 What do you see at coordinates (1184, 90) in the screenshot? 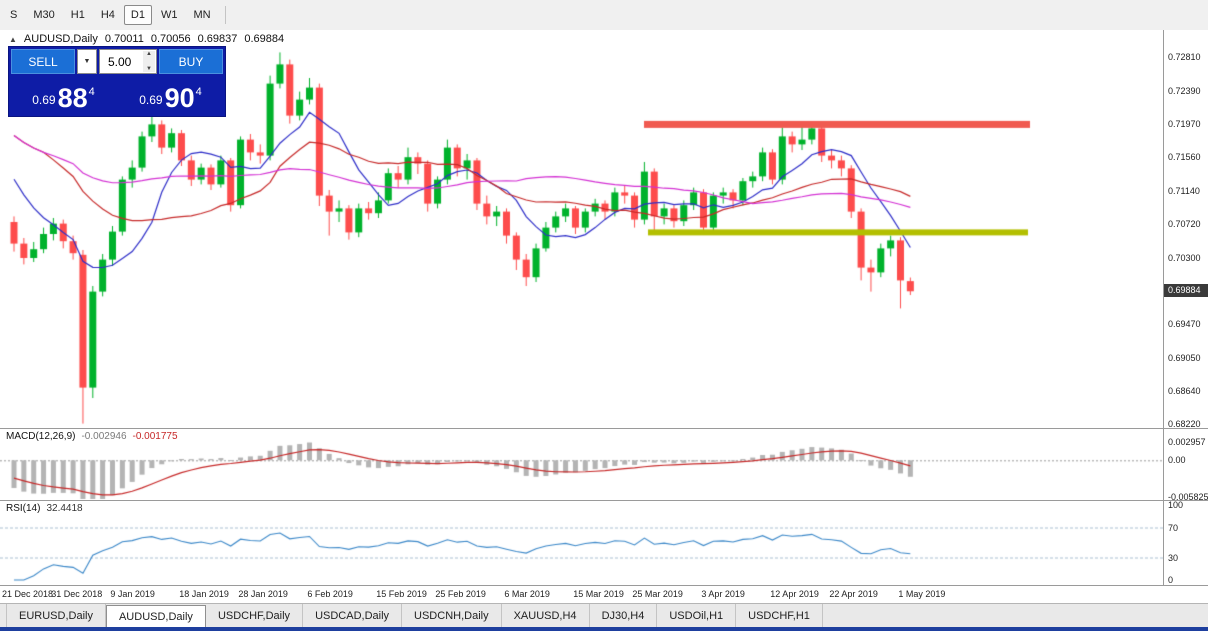
I see `price-axis-label: 0.72390` at bounding box center [1184, 90].